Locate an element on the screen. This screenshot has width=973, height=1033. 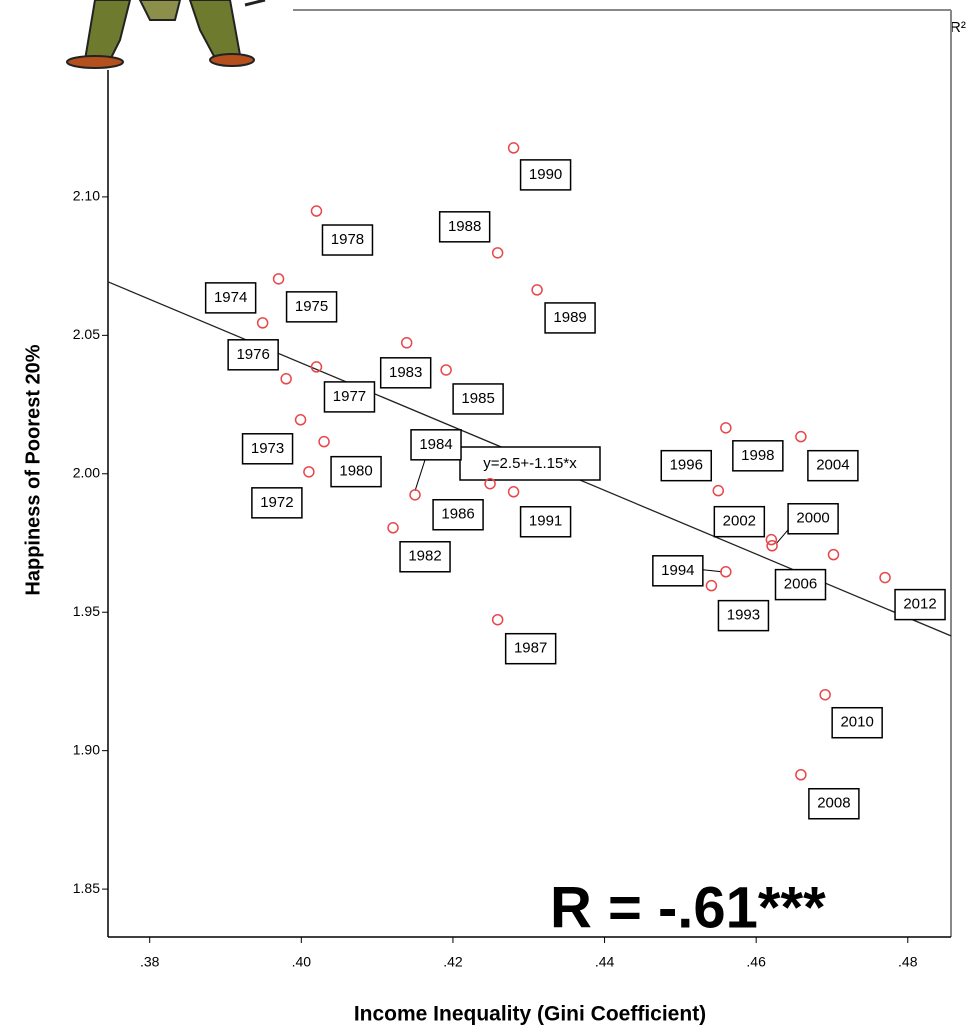
x-tick-label: .48 is located at coordinates (908, 962).